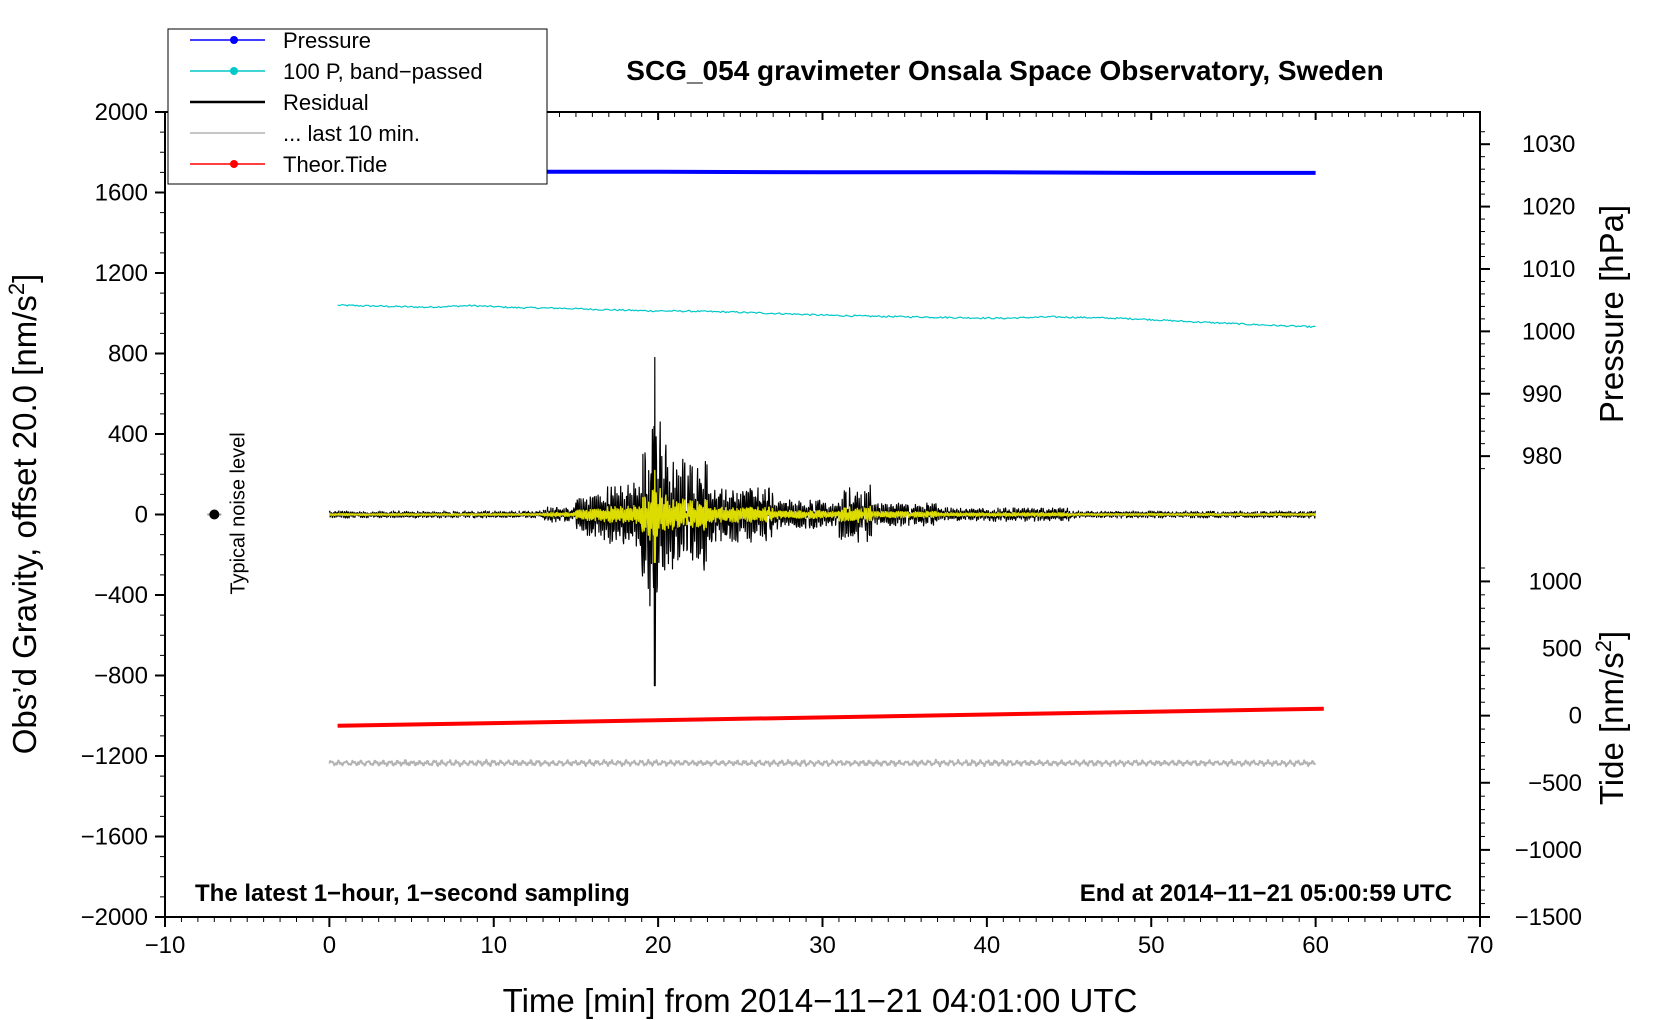 This screenshot has height=1020, width=1660. What do you see at coordinates (1548, 269) in the screenshot?
I see `pressure-tick-label: 1010` at bounding box center [1548, 269].